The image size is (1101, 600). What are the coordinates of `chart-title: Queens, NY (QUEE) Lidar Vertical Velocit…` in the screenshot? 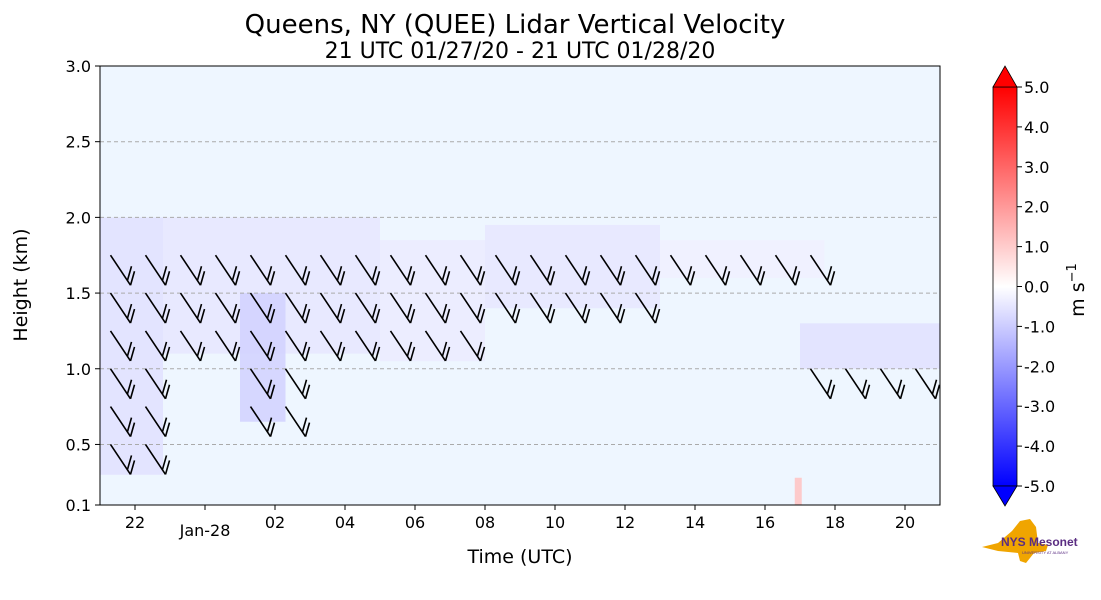 It's located at (515, 25).